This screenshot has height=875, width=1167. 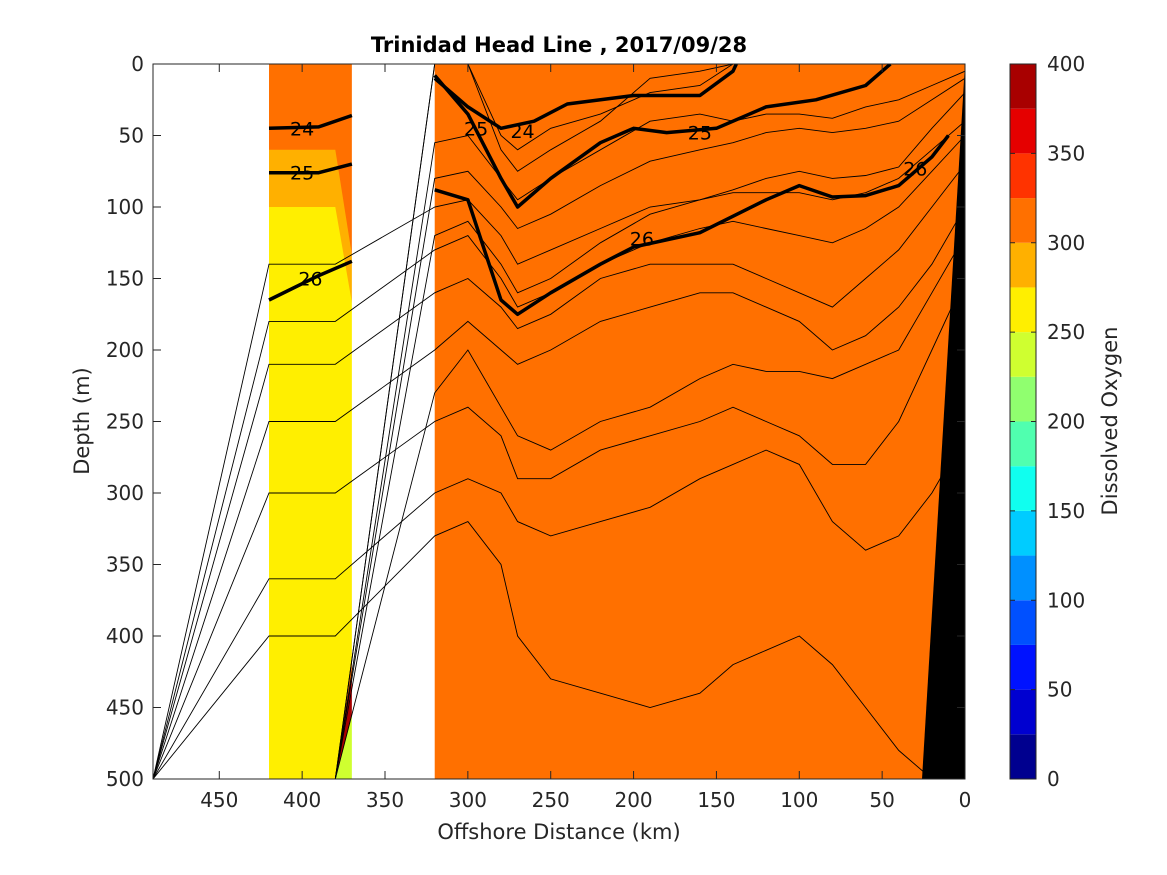 I want to click on y-tick-label: 50, so click(x=131, y=136).